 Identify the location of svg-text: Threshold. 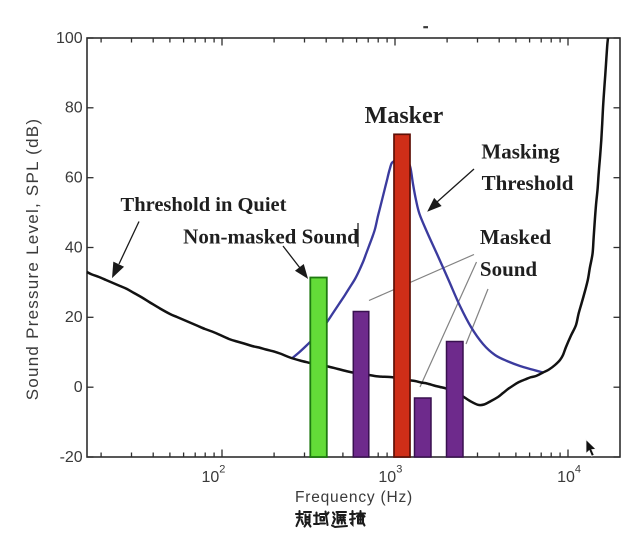
(528, 183).